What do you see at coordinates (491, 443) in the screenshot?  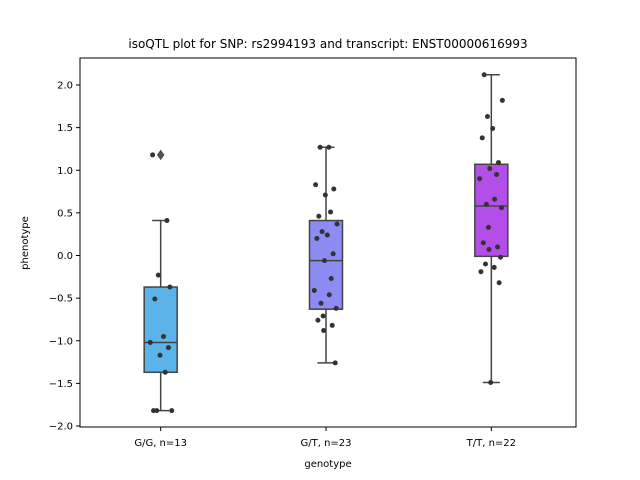 I see `x-tick-label: T/T, n=22` at bounding box center [491, 443].